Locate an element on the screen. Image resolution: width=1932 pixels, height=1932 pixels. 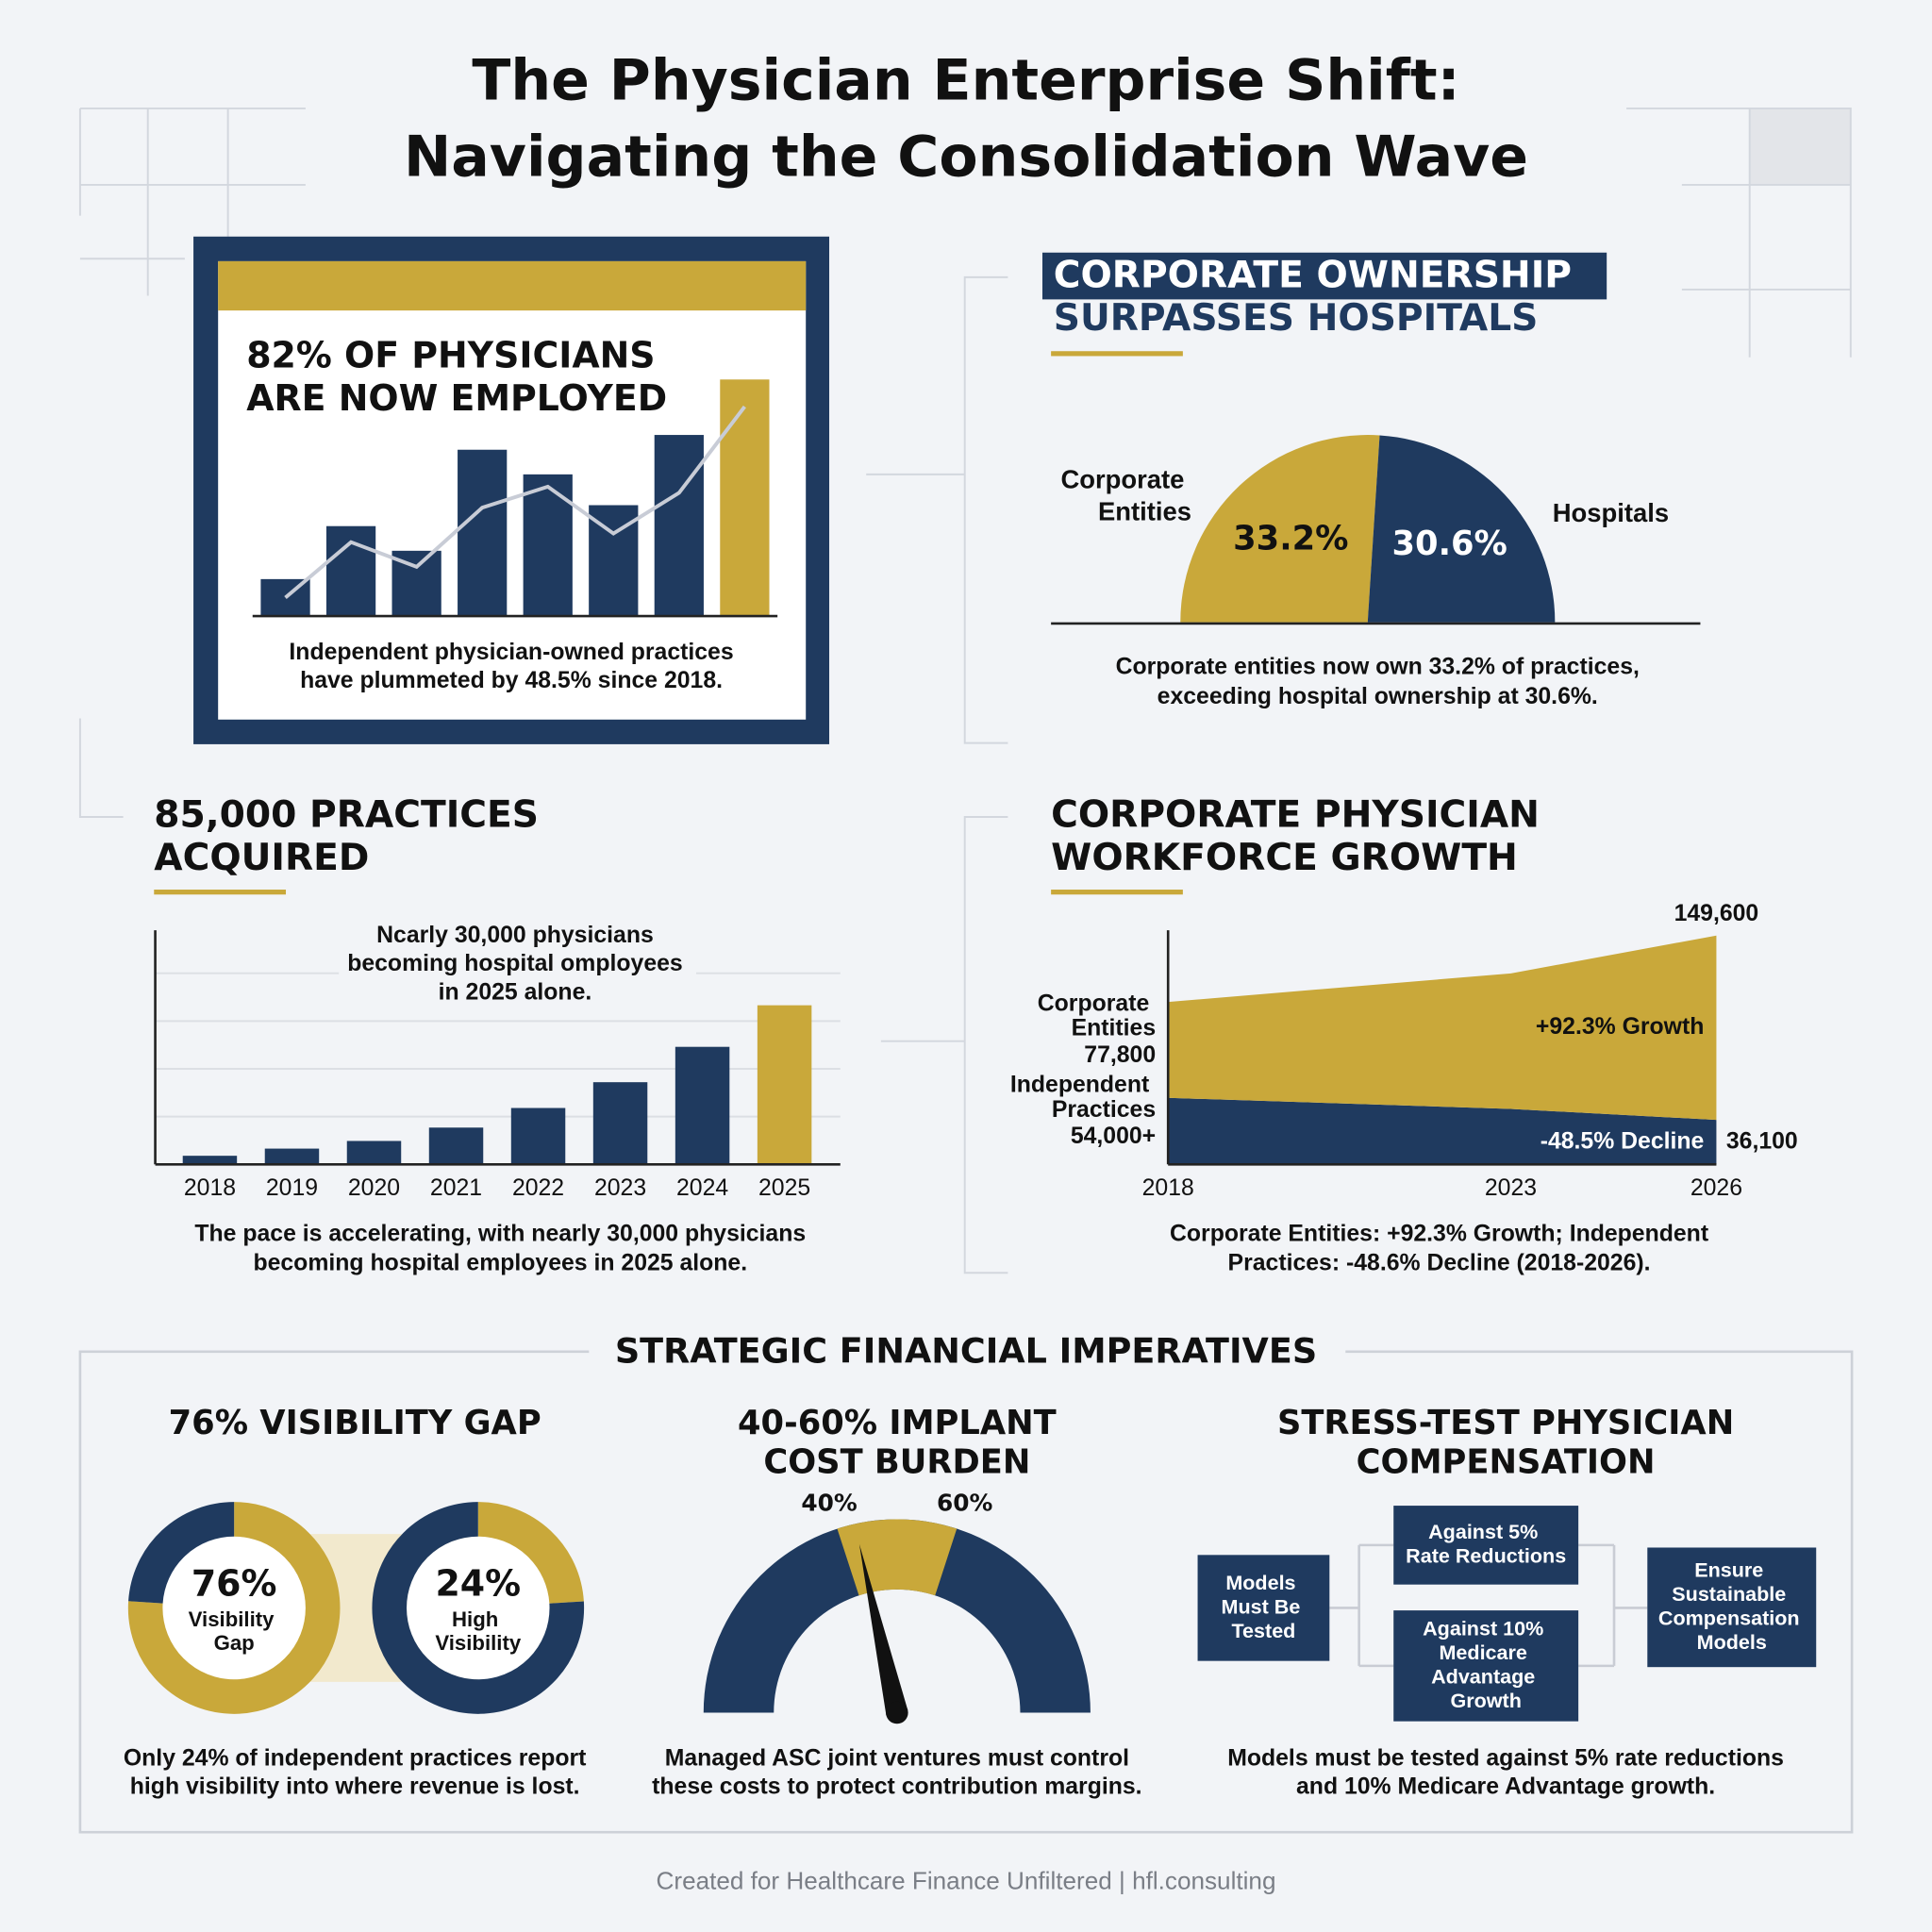
text-line: Tested is located at coordinates (1263, 1630).